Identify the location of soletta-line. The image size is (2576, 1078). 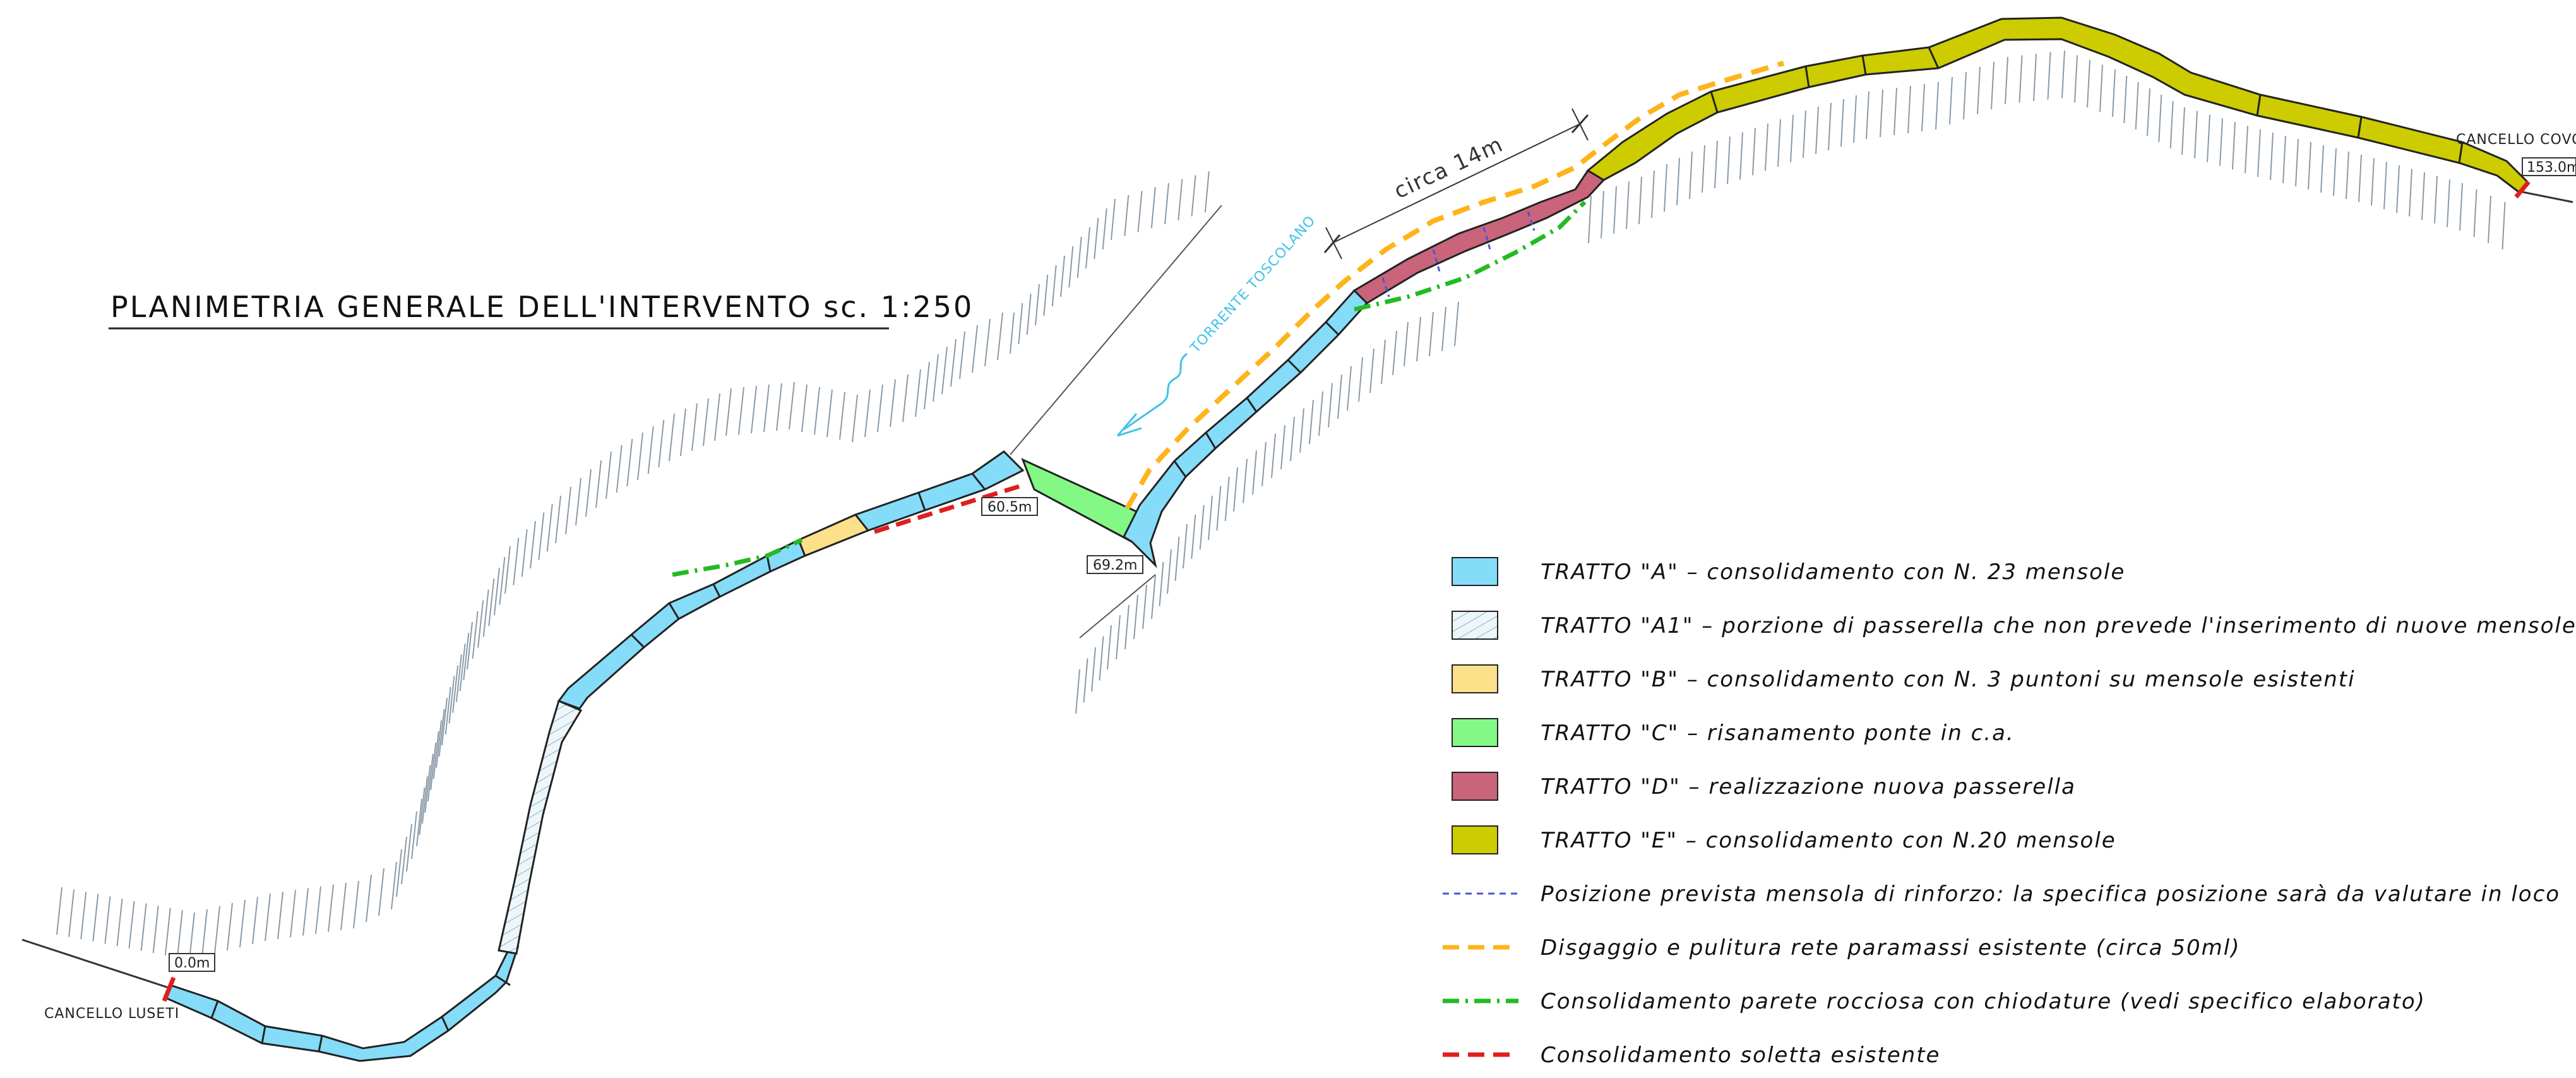
(947, 509).